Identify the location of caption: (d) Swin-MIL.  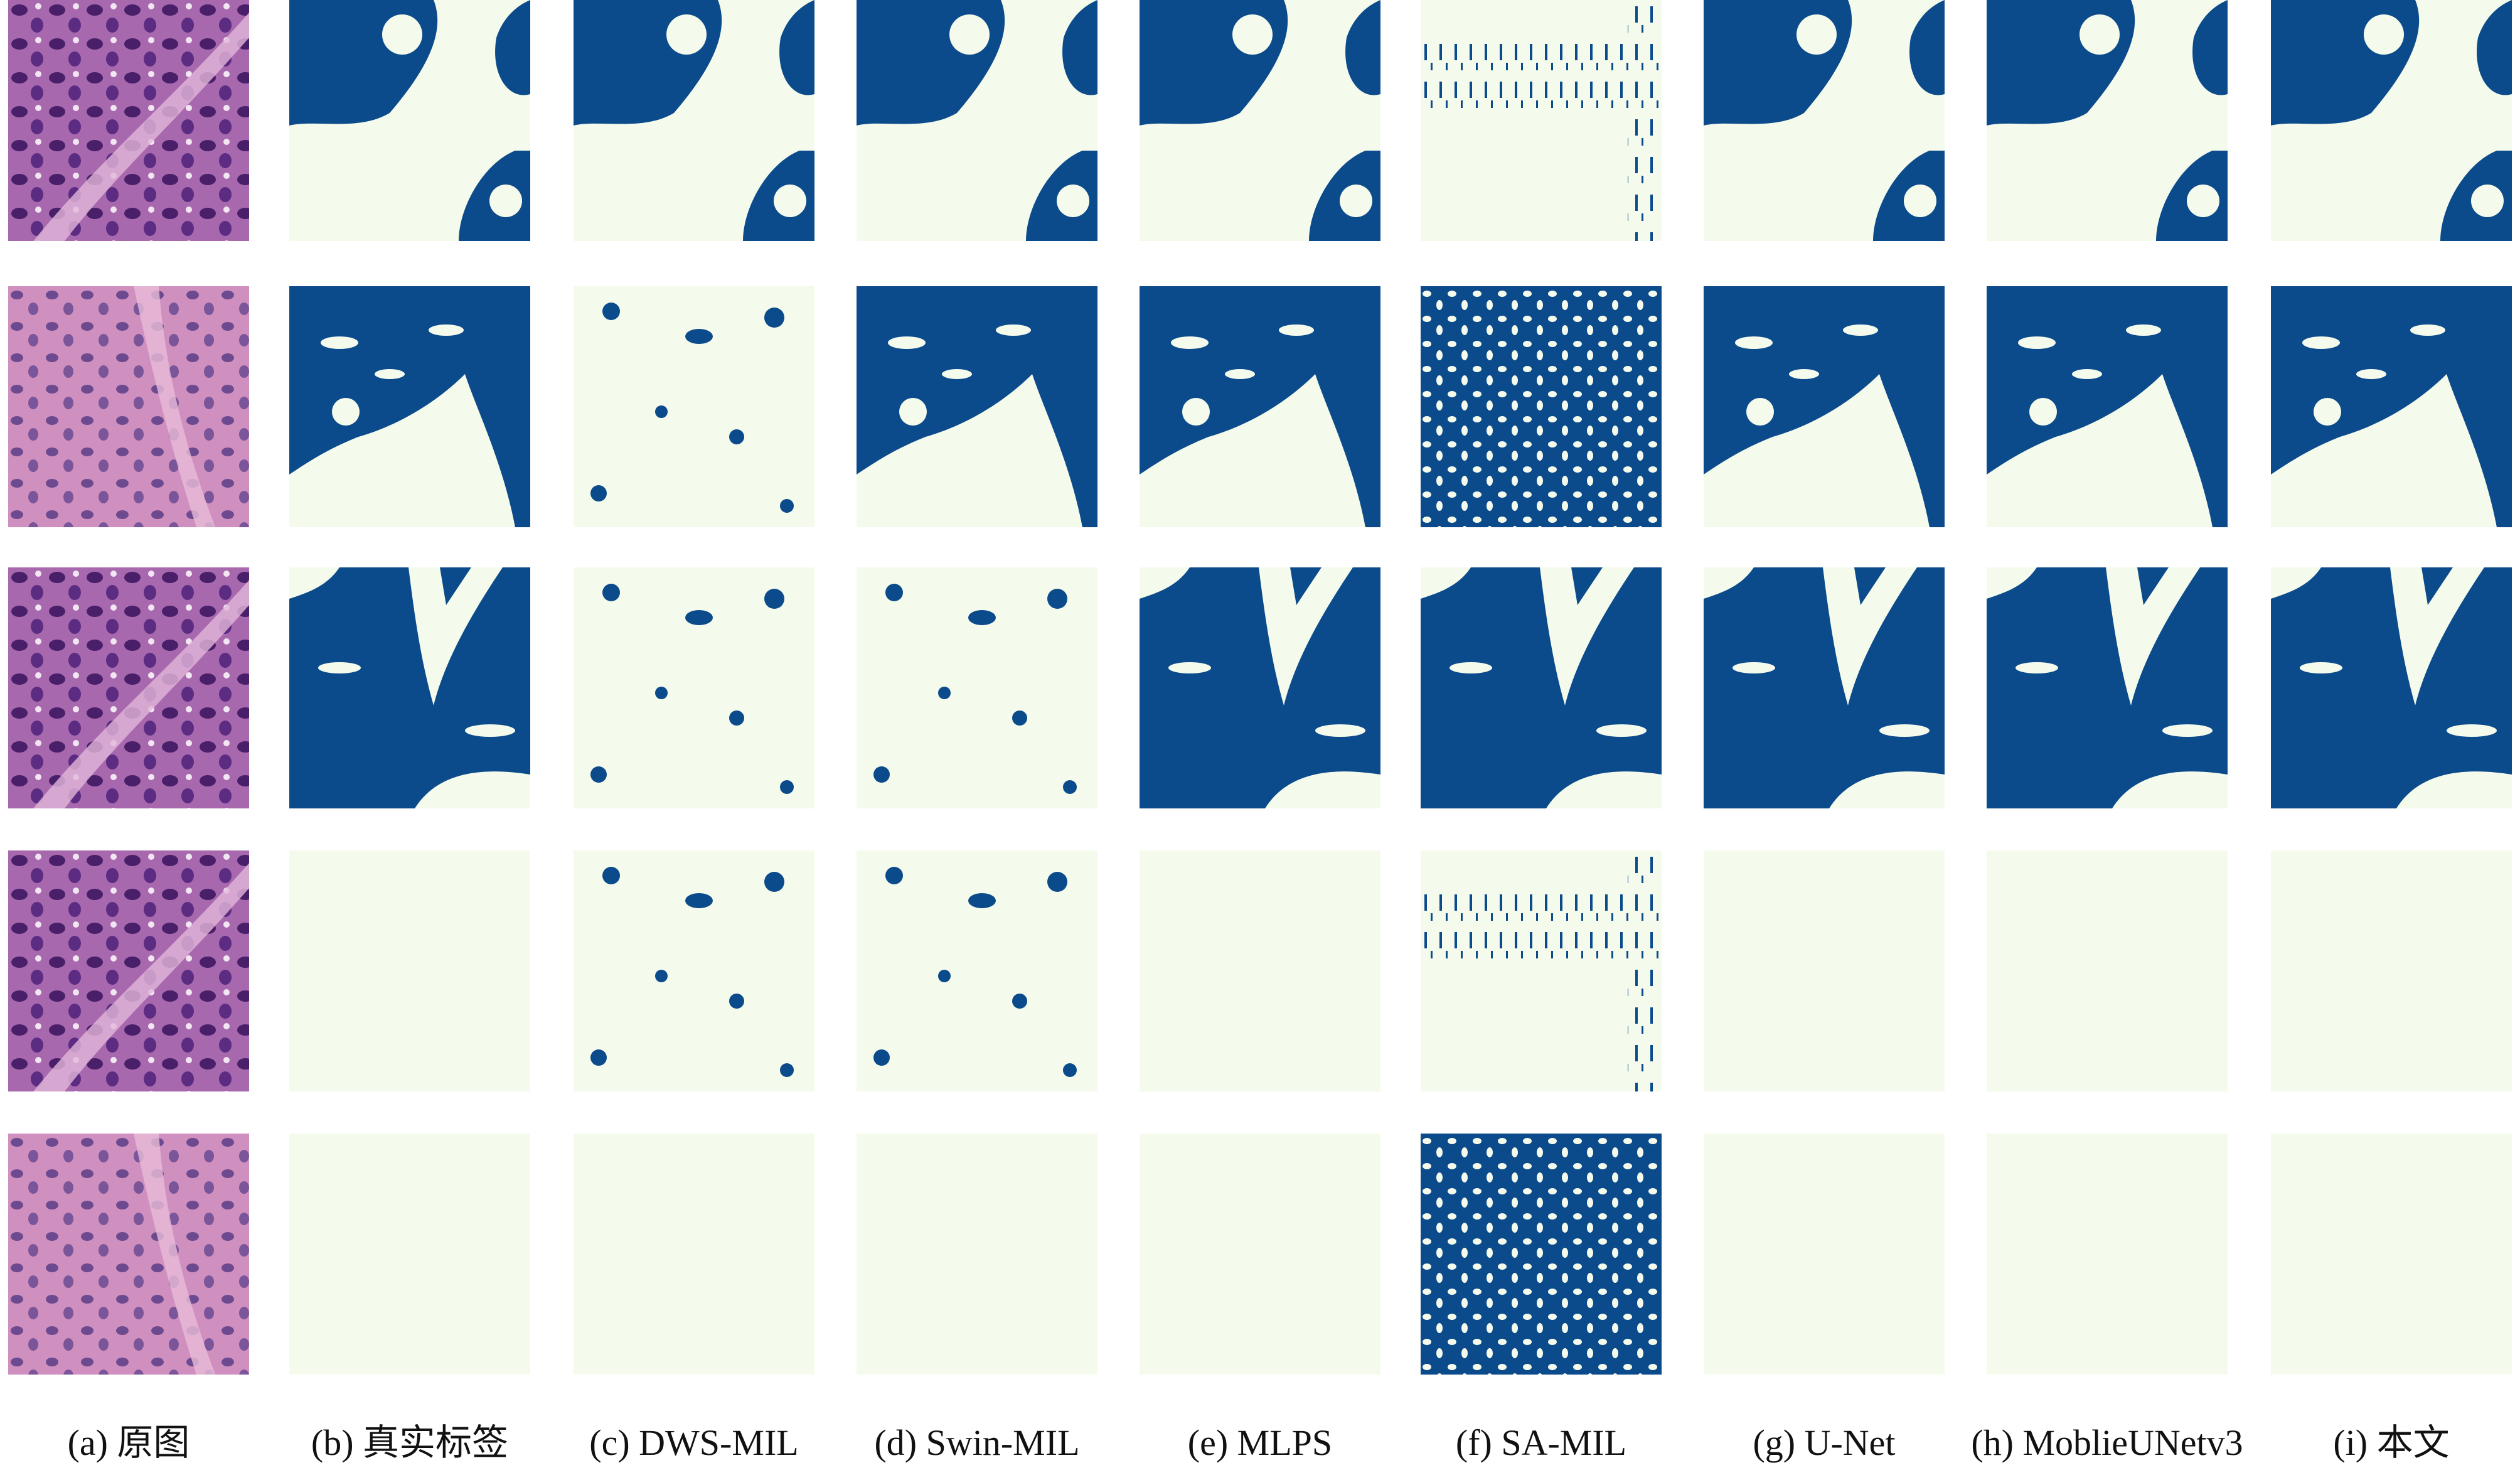
(976, 1442).